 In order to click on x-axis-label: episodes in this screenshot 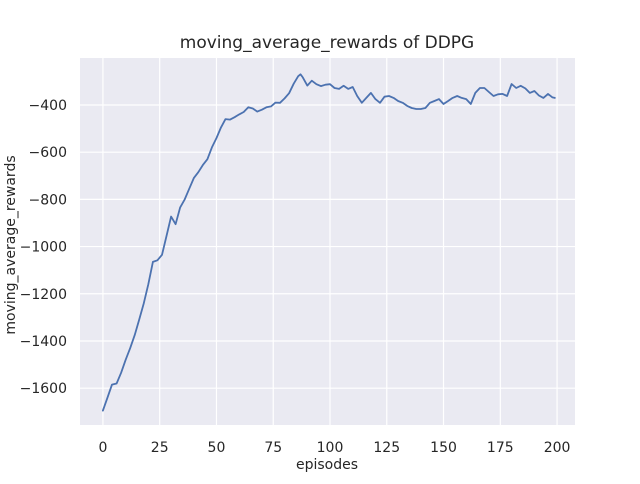, I will do `click(327, 465)`.